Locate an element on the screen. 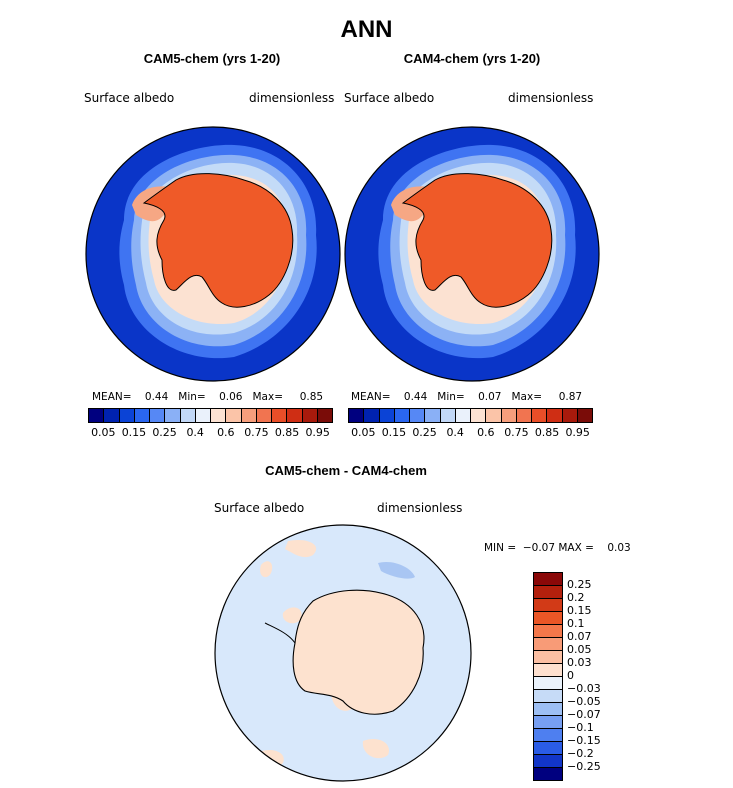 Image resolution: width=733 pixels, height=788 pixels. figure-title: ANN is located at coordinates (366, 29).